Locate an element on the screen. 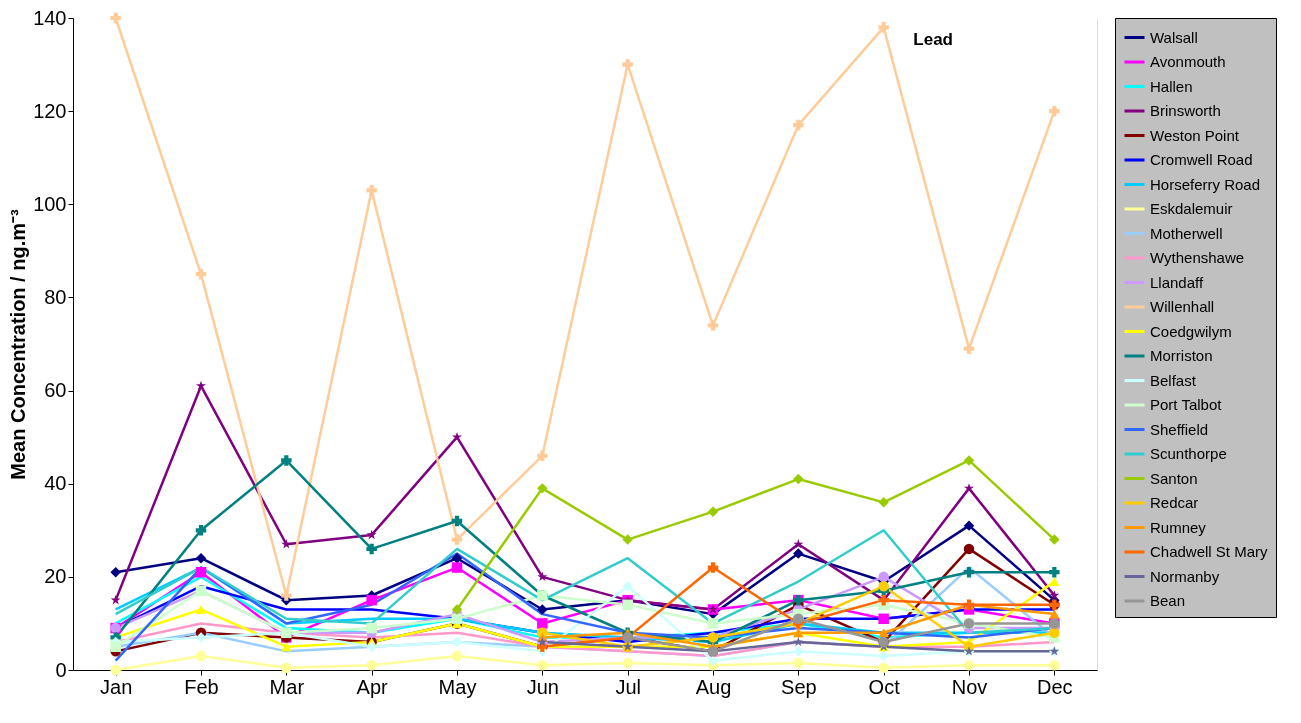 The height and width of the screenshot is (723, 1301). legend-label: Chadwell St Mary is located at coordinates (1209, 551).